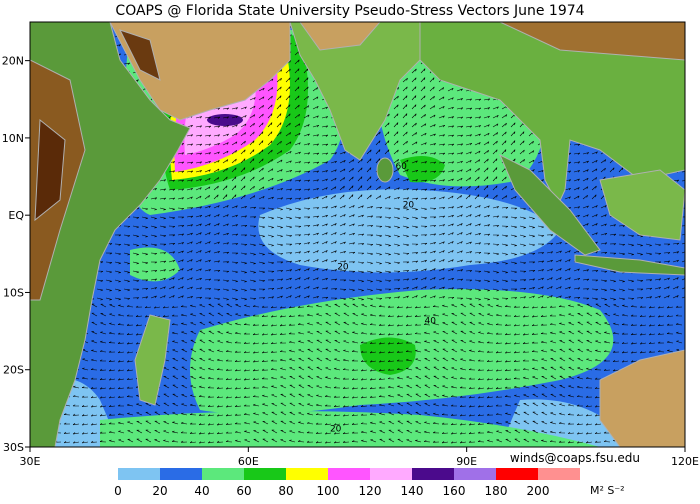 The width and height of the screenshot is (700, 504). What do you see at coordinates (454, 491) in the screenshot?
I see `colorbar-tick-label: 160` at bounding box center [454, 491].